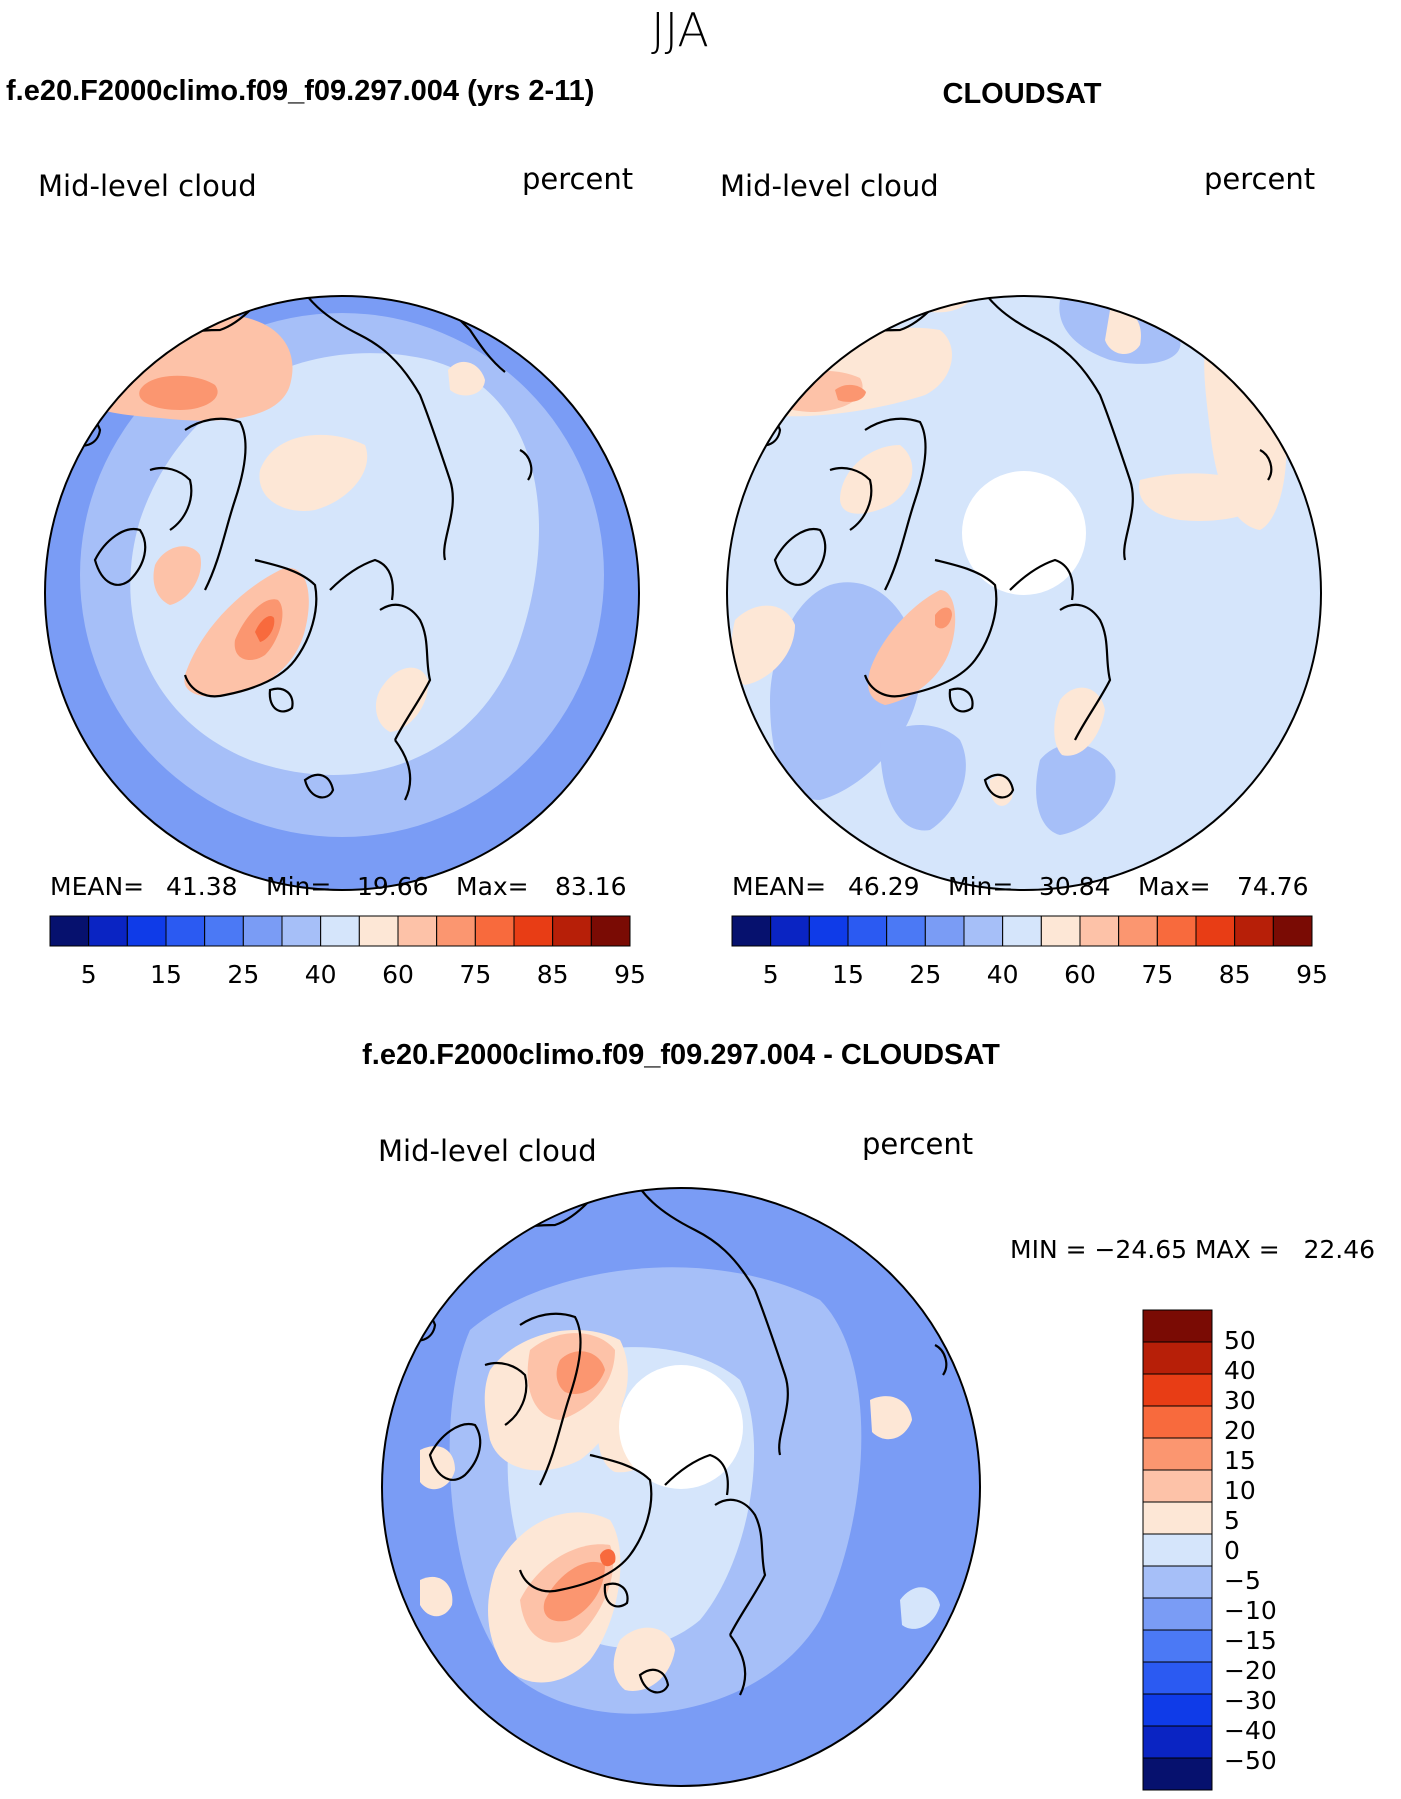  Describe the element at coordinates (321, 974) in the screenshot. I see `model-colorbar-tick-3: 40` at that location.